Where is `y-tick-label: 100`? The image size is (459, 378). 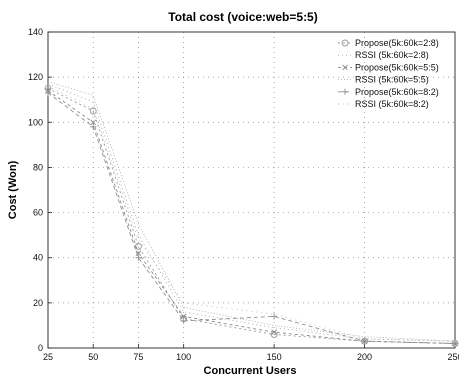 y-tick-label: 100 is located at coordinates (35, 122).